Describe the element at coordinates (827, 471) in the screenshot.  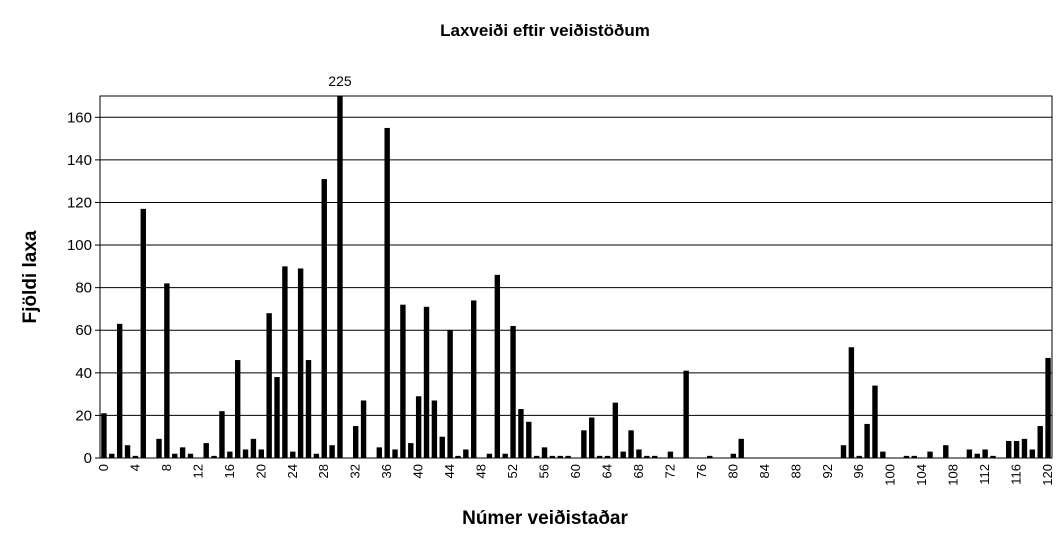
I see `x-tick-label: 92` at that location.